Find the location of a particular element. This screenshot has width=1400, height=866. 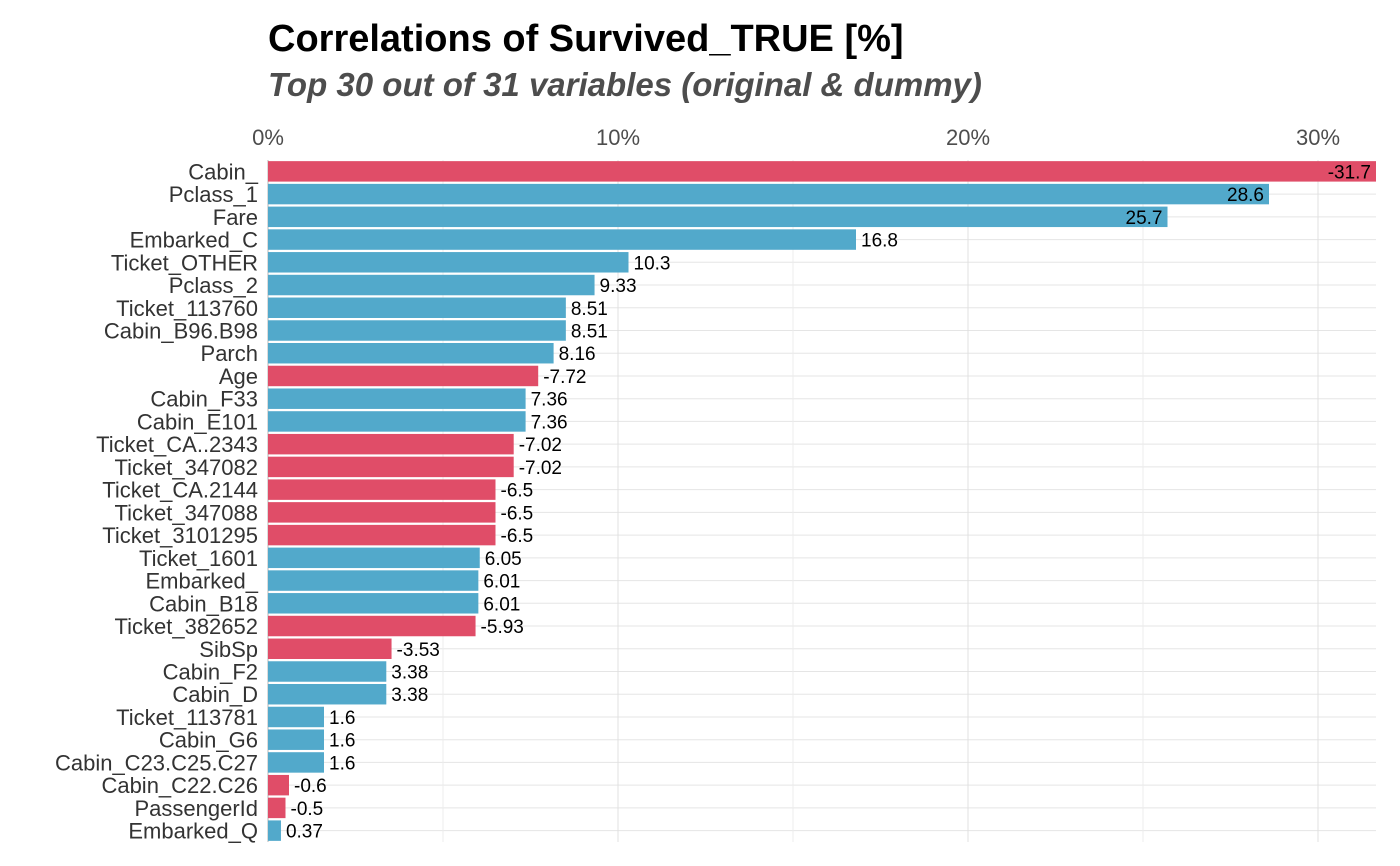

category-label: Fare is located at coordinates (235, 217).